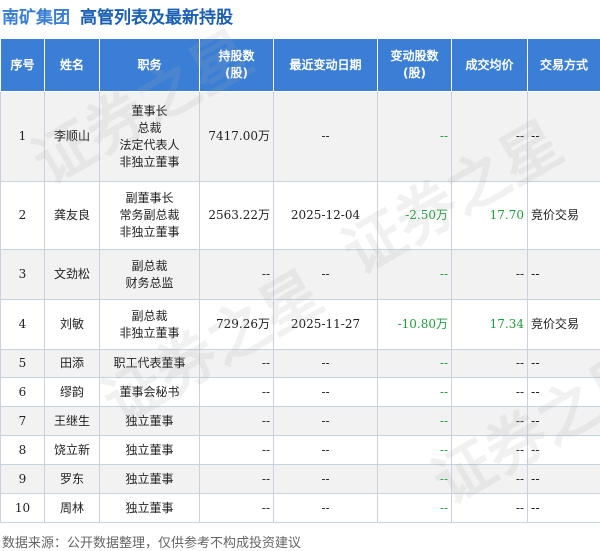 The width and height of the screenshot is (600, 551). Describe the element at coordinates (149, 128) in the screenshot. I see `role-line: 总裁` at that location.